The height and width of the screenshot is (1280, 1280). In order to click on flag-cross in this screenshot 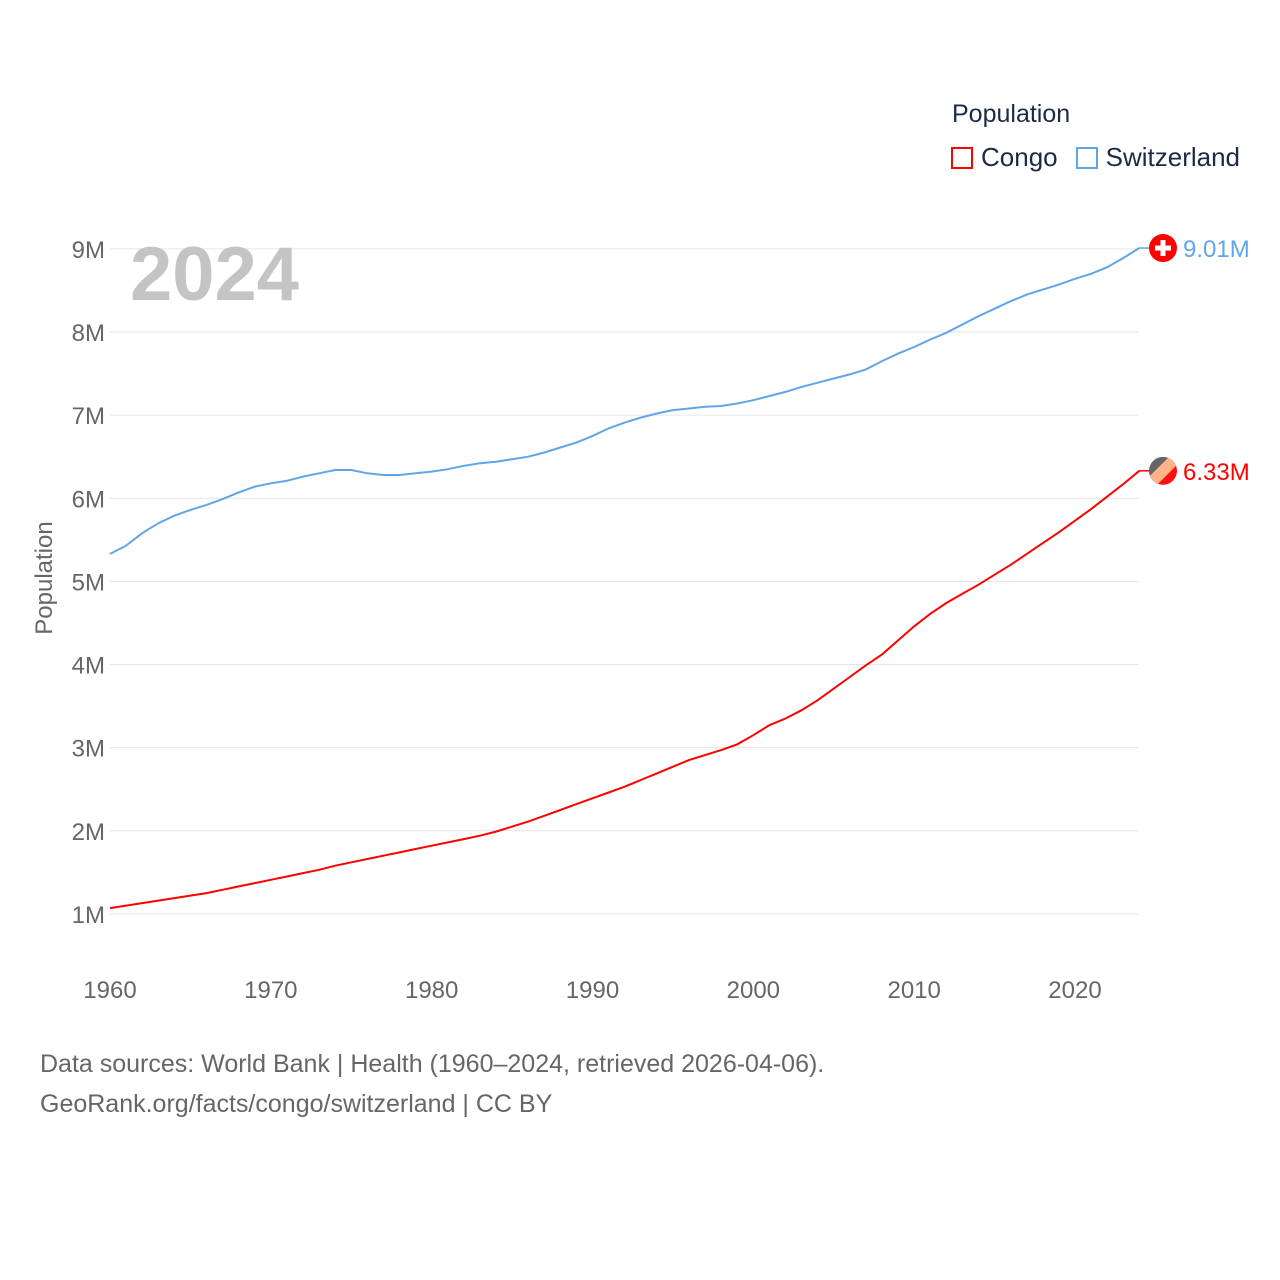, I will do `click(1163, 248)`.